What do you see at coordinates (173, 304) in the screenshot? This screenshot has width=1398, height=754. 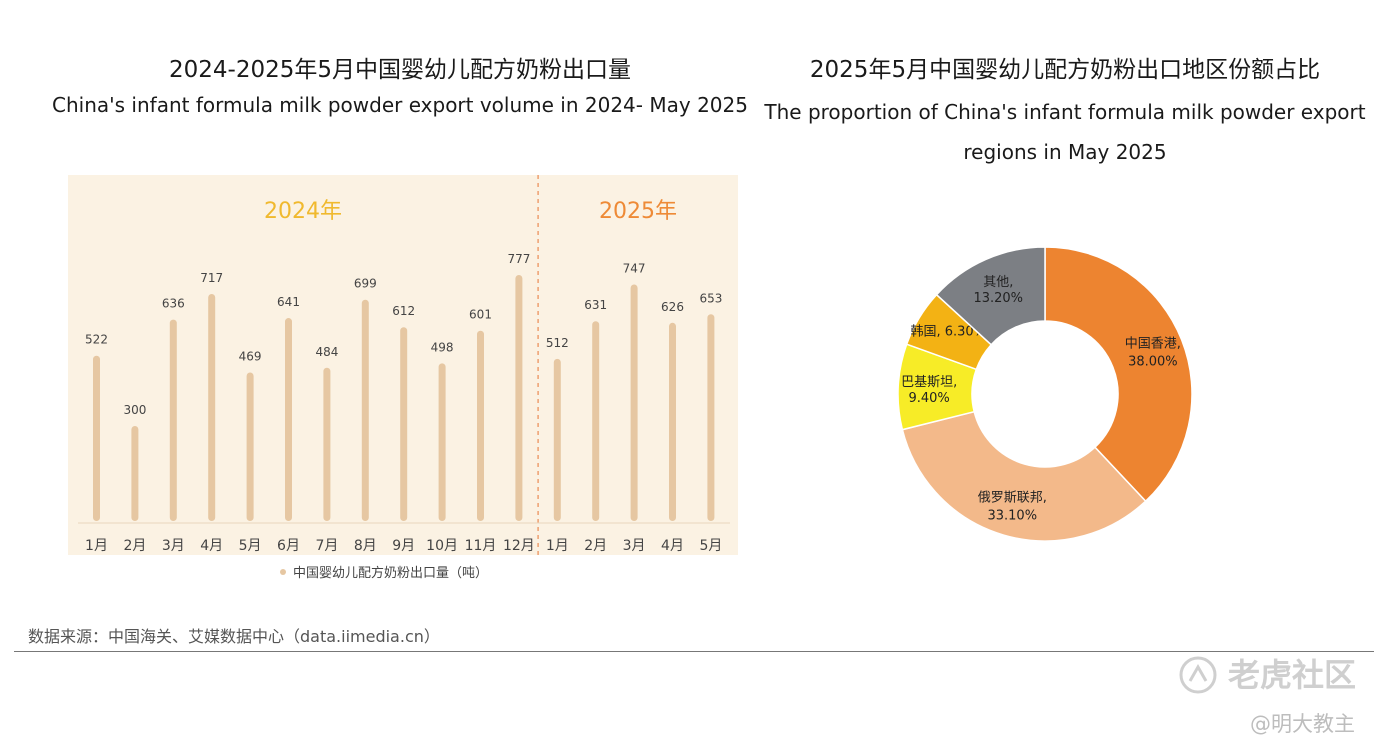 I see `bar-value-label: 636` at bounding box center [173, 304].